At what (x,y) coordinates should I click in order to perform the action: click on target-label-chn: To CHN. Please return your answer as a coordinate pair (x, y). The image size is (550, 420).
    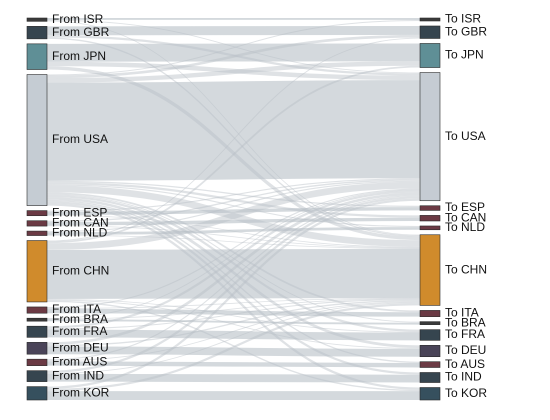
    Looking at the image, I should click on (466, 269).